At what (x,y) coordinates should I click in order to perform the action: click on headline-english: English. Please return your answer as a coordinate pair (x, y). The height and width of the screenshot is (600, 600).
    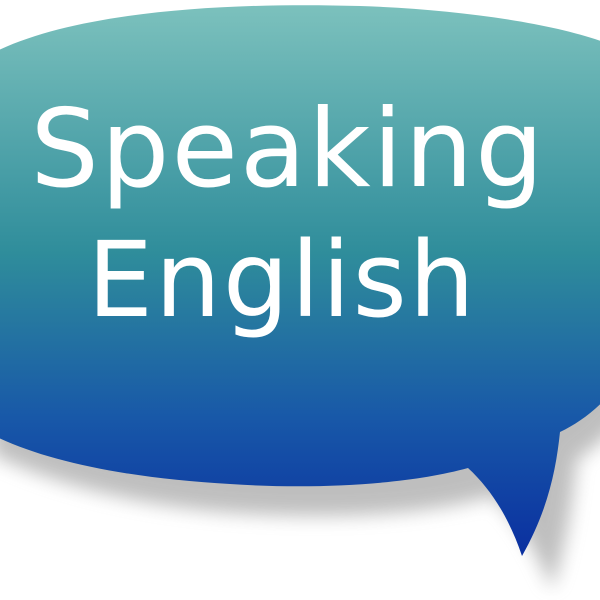
    Looking at the image, I should click on (282, 280).